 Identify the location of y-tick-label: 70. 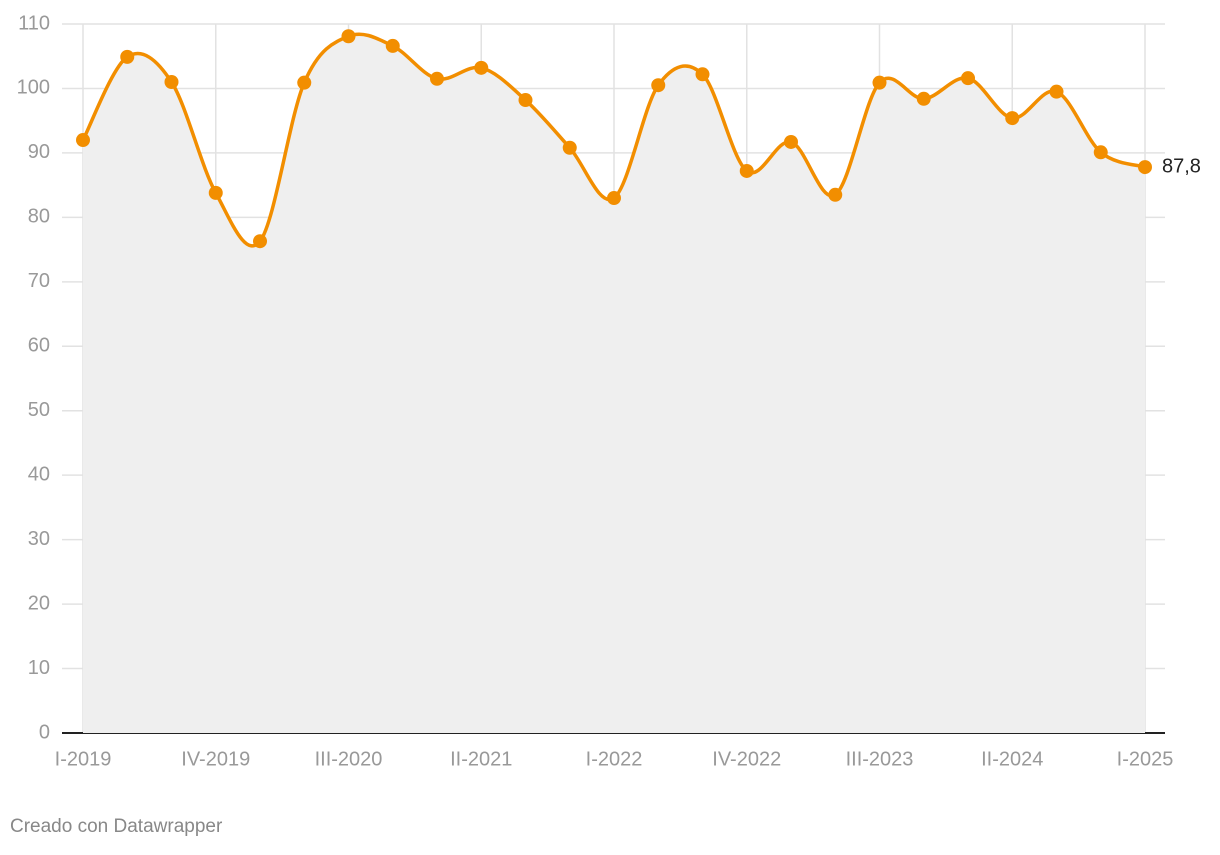
(39, 281).